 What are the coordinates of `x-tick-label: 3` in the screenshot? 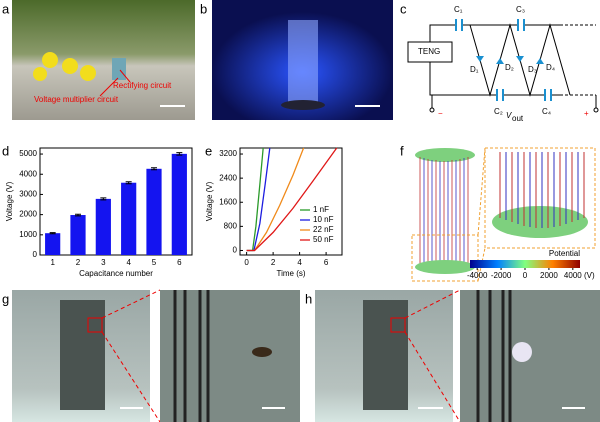 It's located at (103, 262).